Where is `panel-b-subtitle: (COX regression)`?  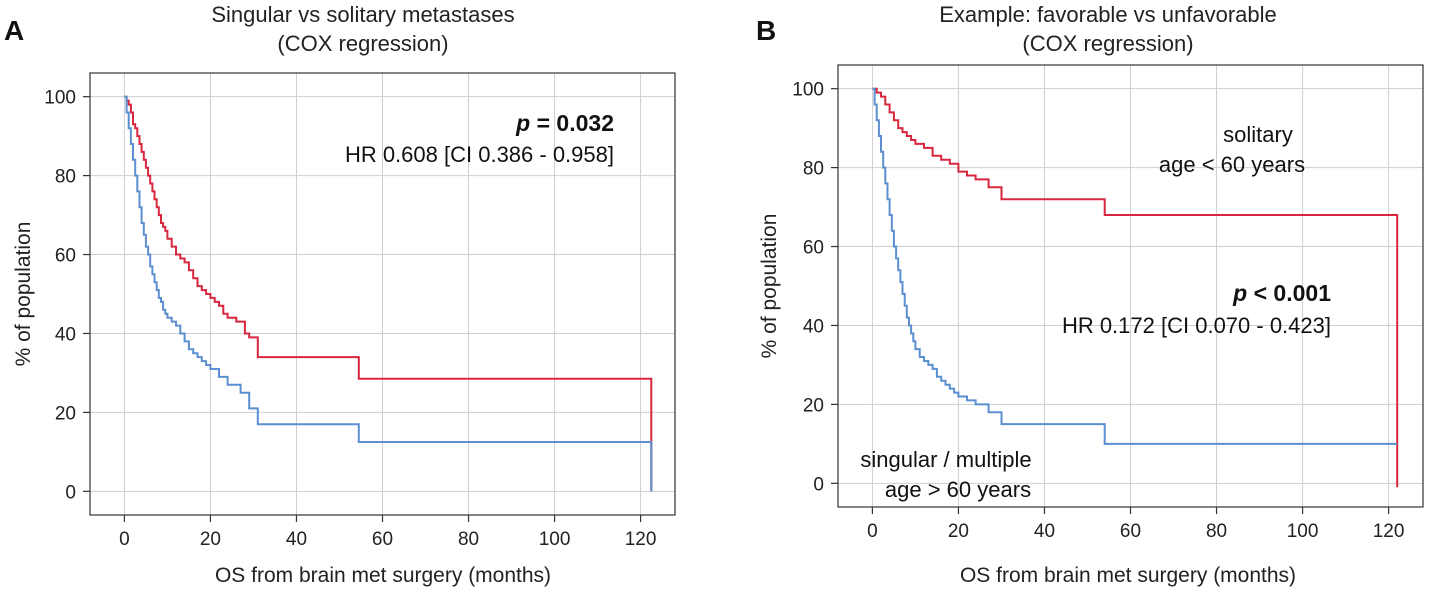 panel-b-subtitle: (COX regression) is located at coordinates (1107, 43).